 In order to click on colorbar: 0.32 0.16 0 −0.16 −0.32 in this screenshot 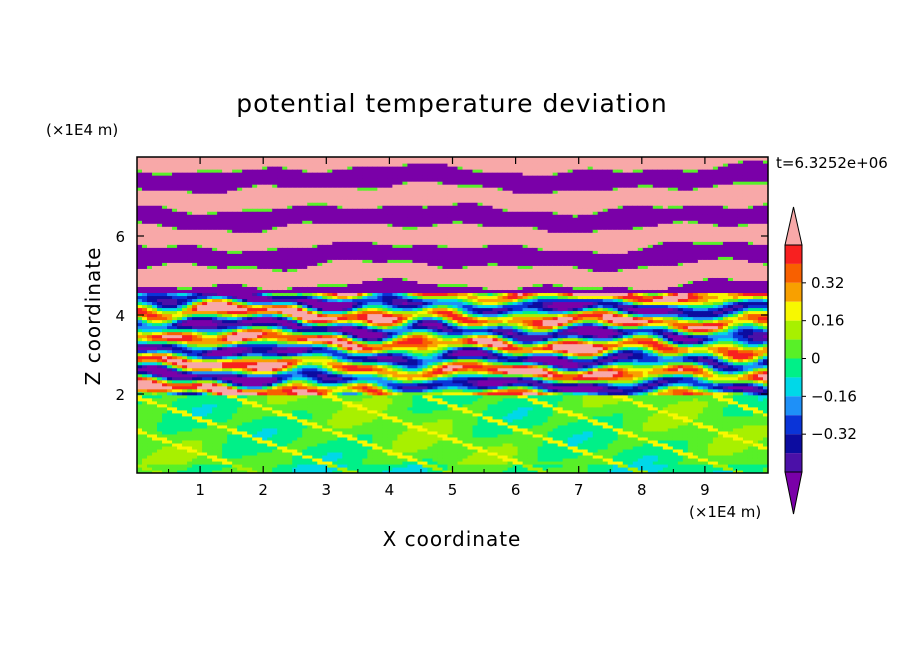, I will do `click(820, 360)`.